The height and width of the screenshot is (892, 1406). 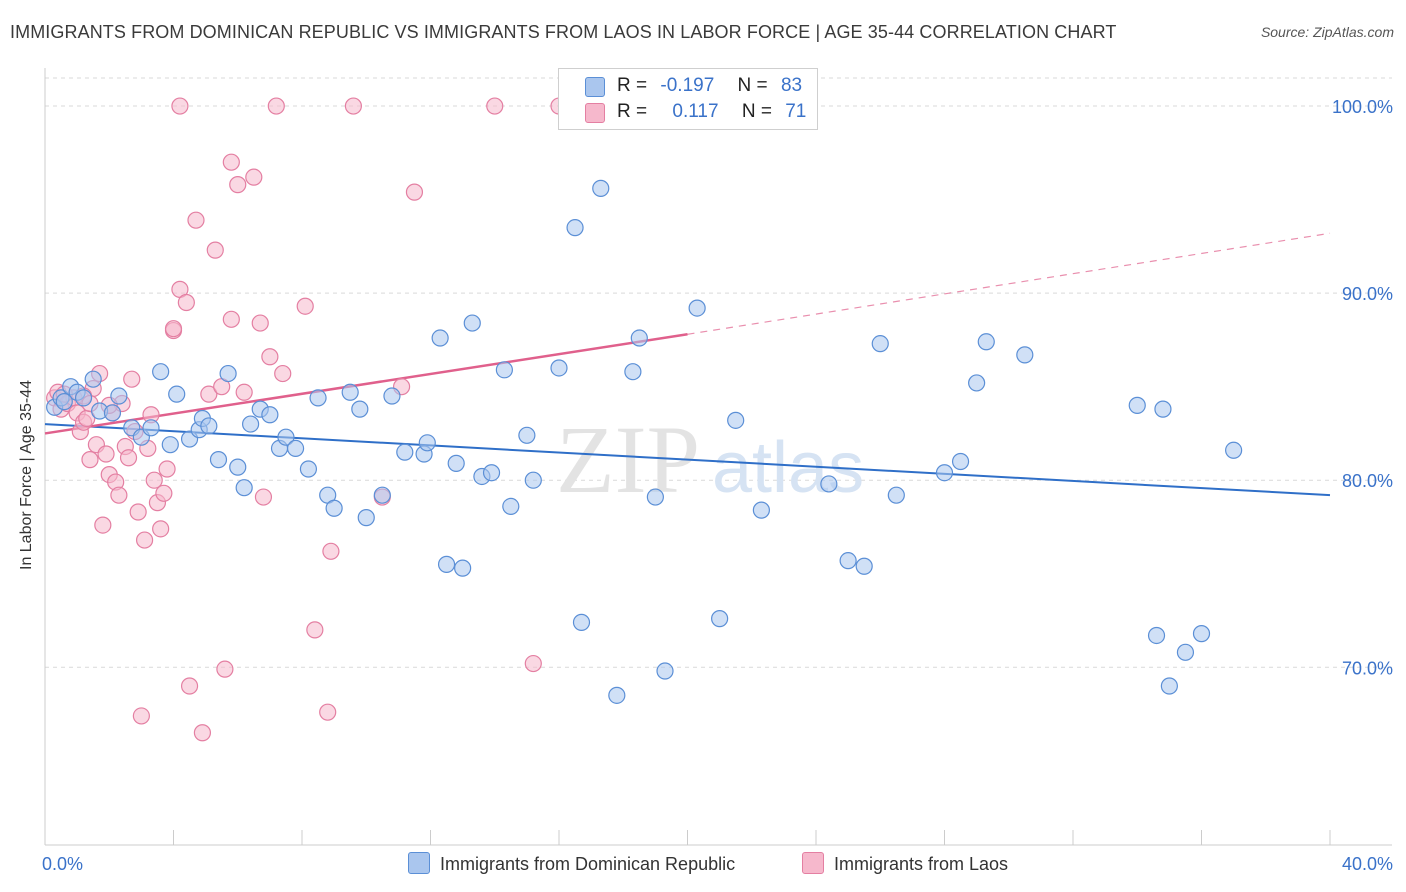 I want to click on bottom-legend-label-blue: Immigrants from Dominican Republic, so click(x=588, y=864).